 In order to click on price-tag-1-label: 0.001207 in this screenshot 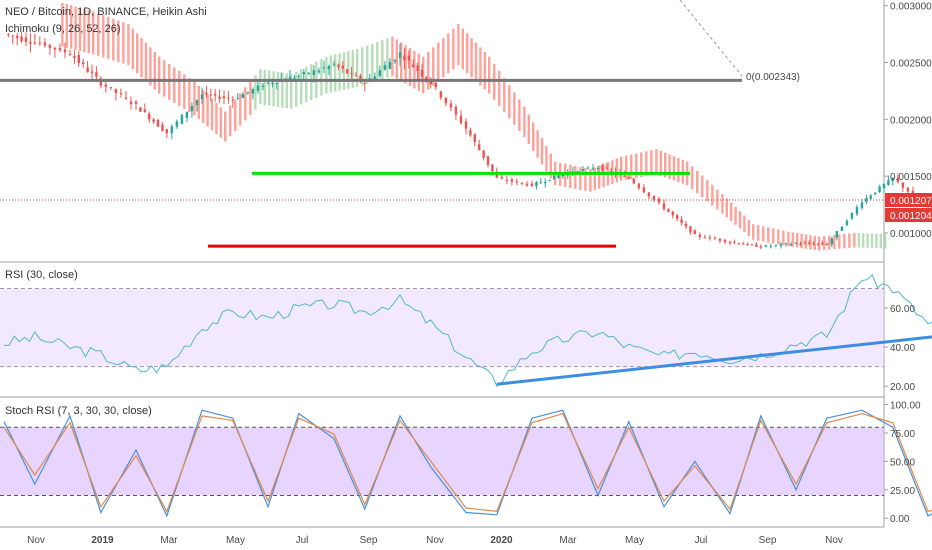, I will do `click(911, 201)`.